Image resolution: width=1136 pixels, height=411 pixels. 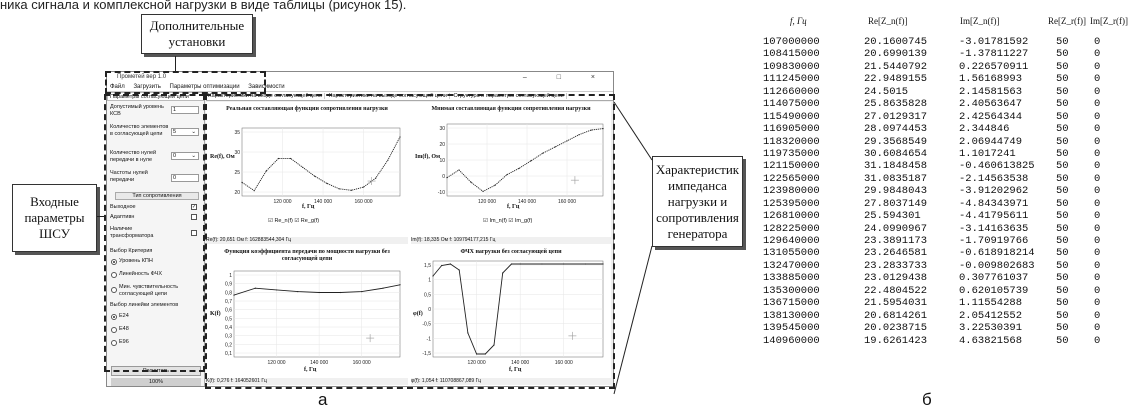 I want to click on resistance-type-button: Тип сопротивления, so click(x=157, y=196).